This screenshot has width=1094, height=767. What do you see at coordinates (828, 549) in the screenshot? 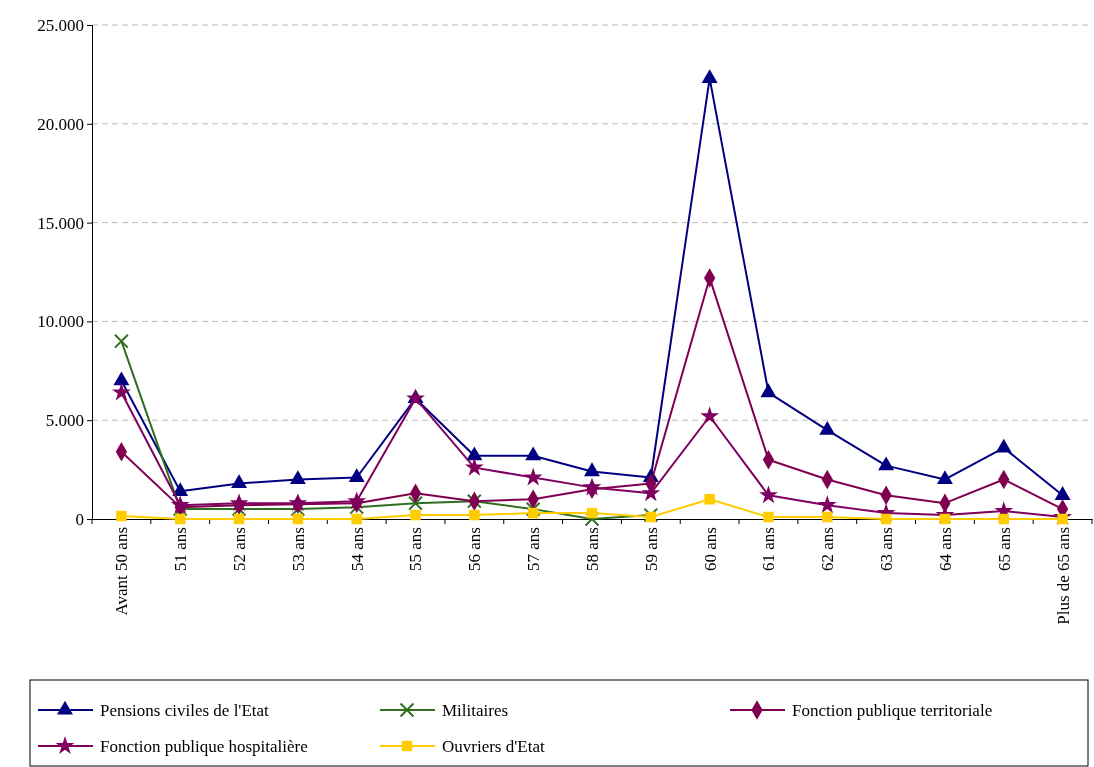
I see `x-tick-label: 62 ans` at bounding box center [828, 549].